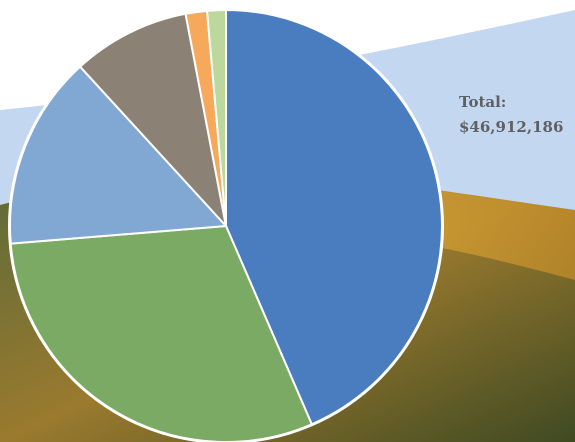  Describe the element at coordinates (511, 127) in the screenshot. I see `total-value: $46,912,186` at that location.